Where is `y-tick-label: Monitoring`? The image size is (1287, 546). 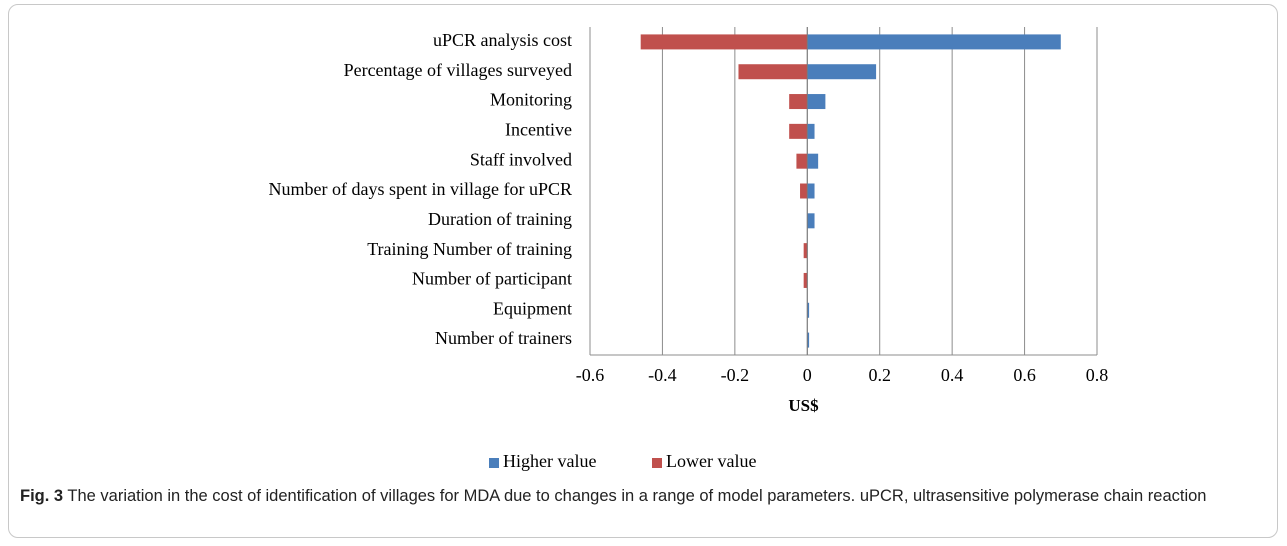
y-tick-label: Monitoring is located at coordinates (531, 100).